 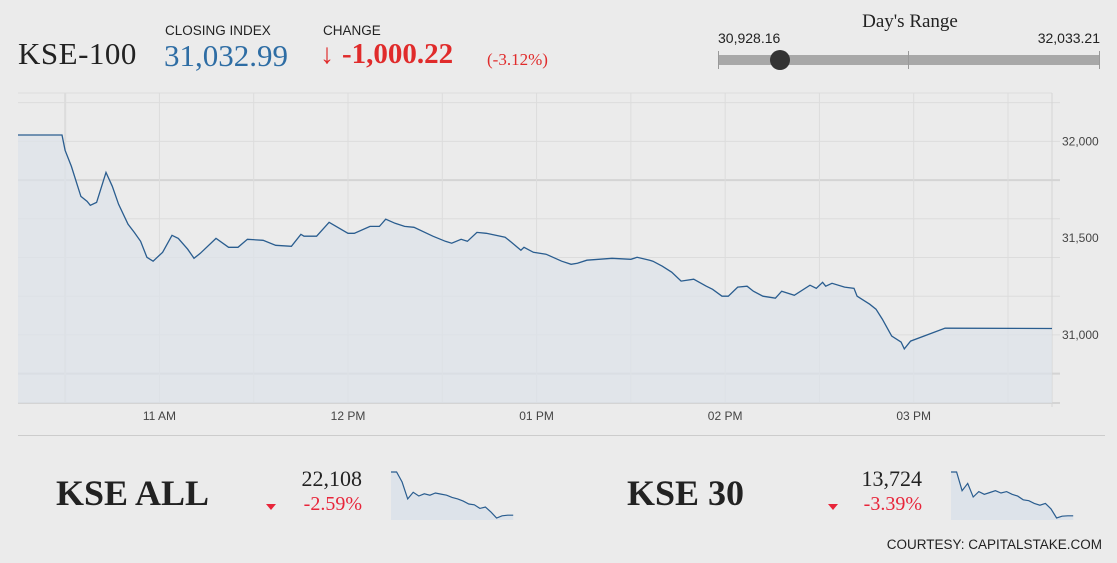 I want to click on kse-30-sparkline, so click(x=1012, y=495).